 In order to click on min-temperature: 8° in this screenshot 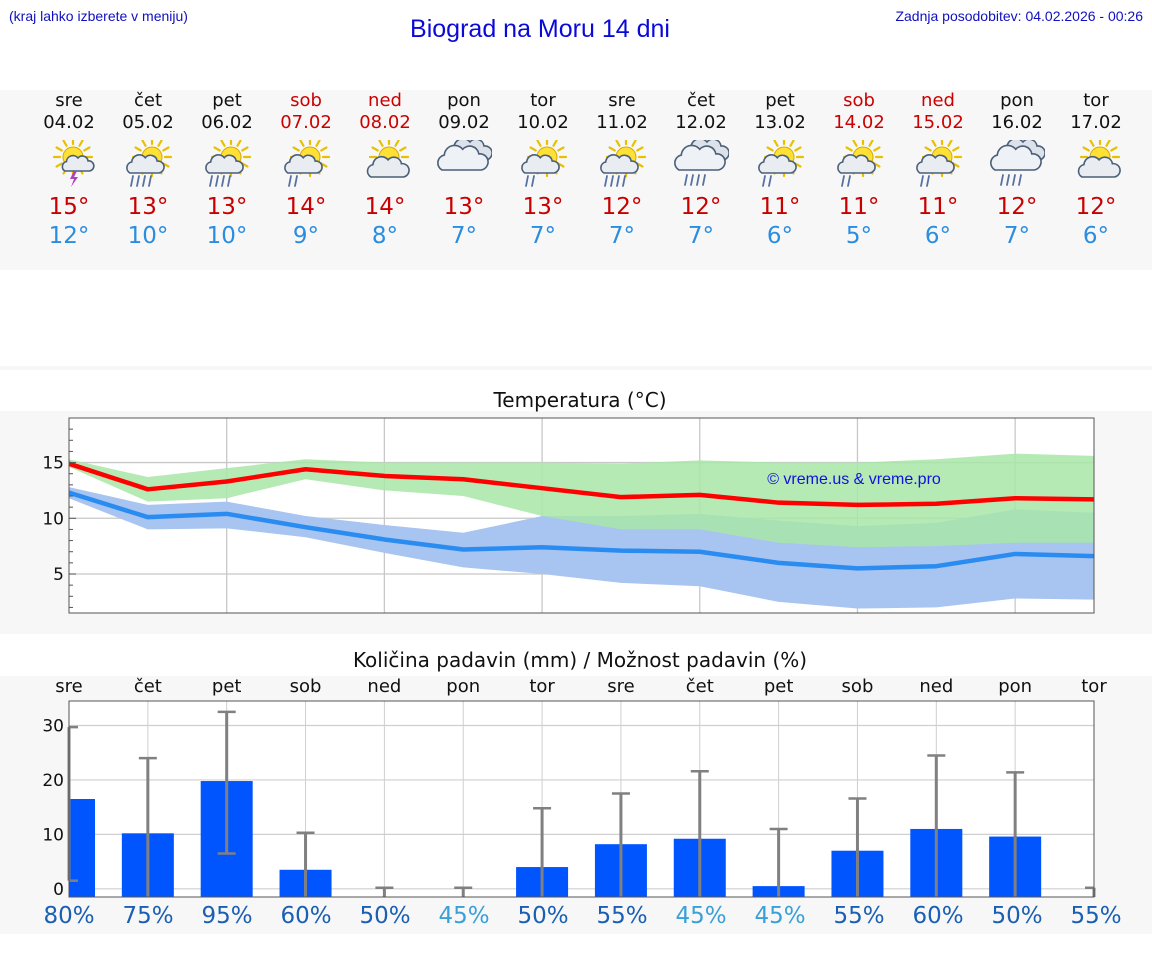, I will do `click(385, 236)`.